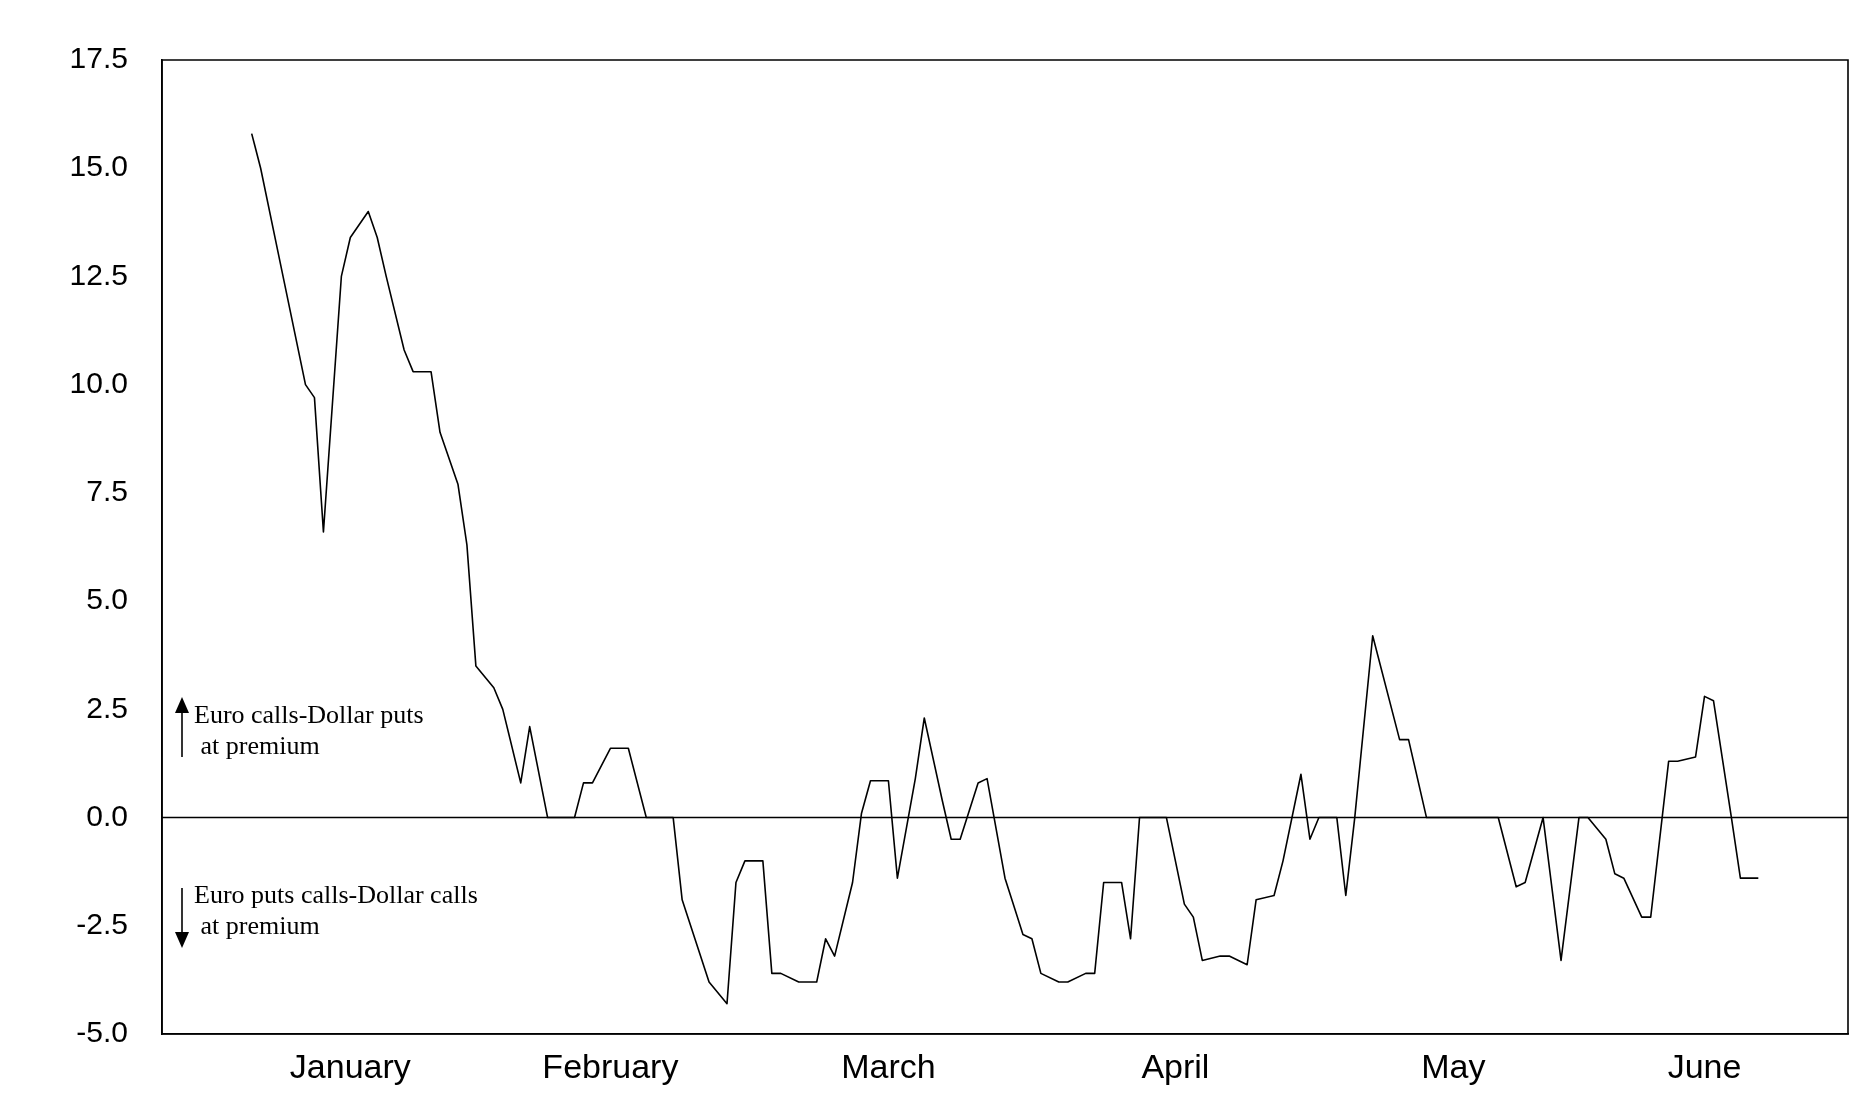 Image resolution: width=1858 pixels, height=1107 pixels. I want to click on y-tick-label: 7.5, so click(107, 491).